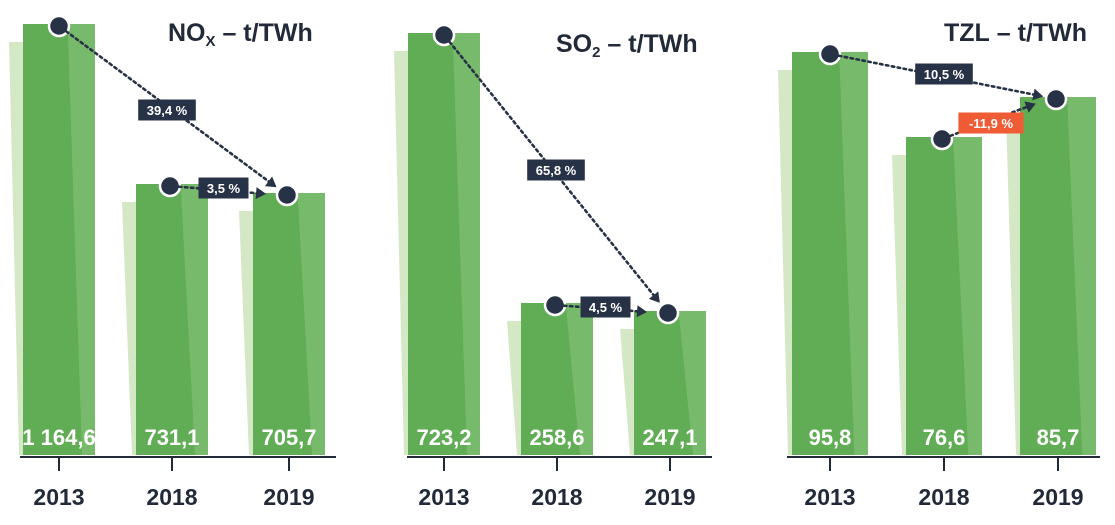 Image resolution: width=1115 pixels, height=525 pixels. I want to click on value-label: 76,6, so click(944, 437).